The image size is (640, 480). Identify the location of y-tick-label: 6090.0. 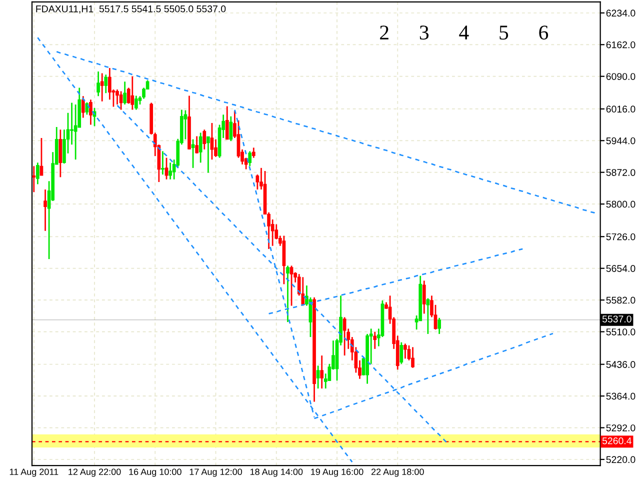
(621, 76).